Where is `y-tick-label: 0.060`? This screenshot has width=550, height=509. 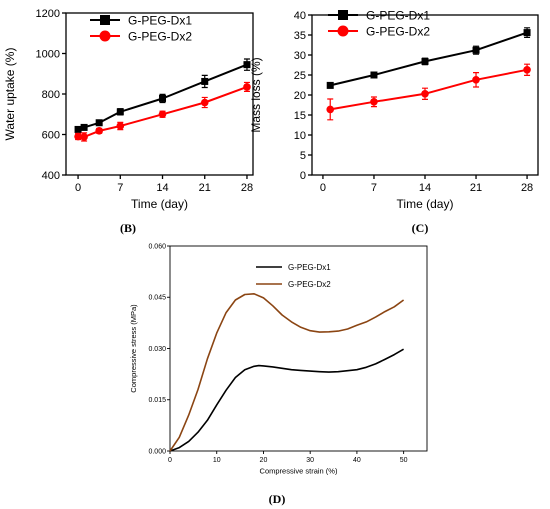 y-tick-label: 0.060 is located at coordinates (157, 246).